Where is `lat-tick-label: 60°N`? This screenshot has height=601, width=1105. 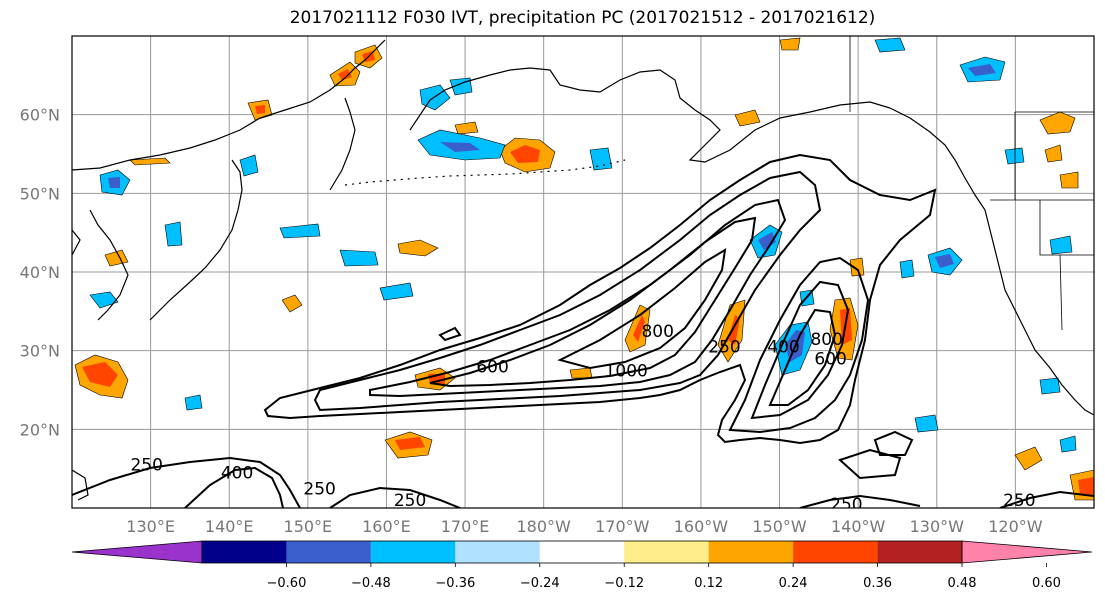 lat-tick-label: 60°N is located at coordinates (40, 115).